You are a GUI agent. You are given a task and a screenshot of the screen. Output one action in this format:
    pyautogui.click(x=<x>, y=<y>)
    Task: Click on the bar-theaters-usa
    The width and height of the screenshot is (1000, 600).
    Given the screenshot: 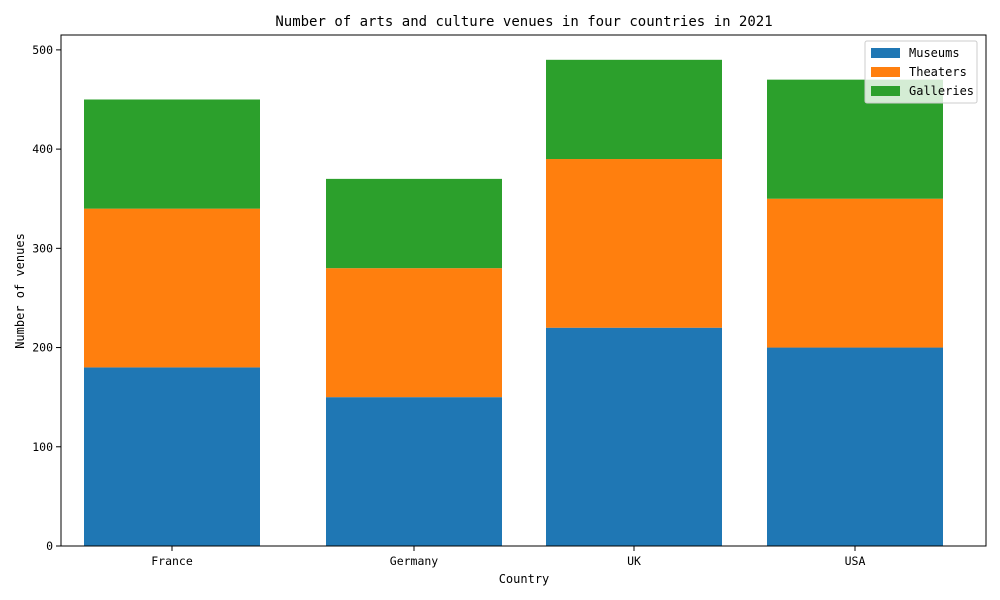 What is the action you would take?
    pyautogui.click(x=855, y=273)
    